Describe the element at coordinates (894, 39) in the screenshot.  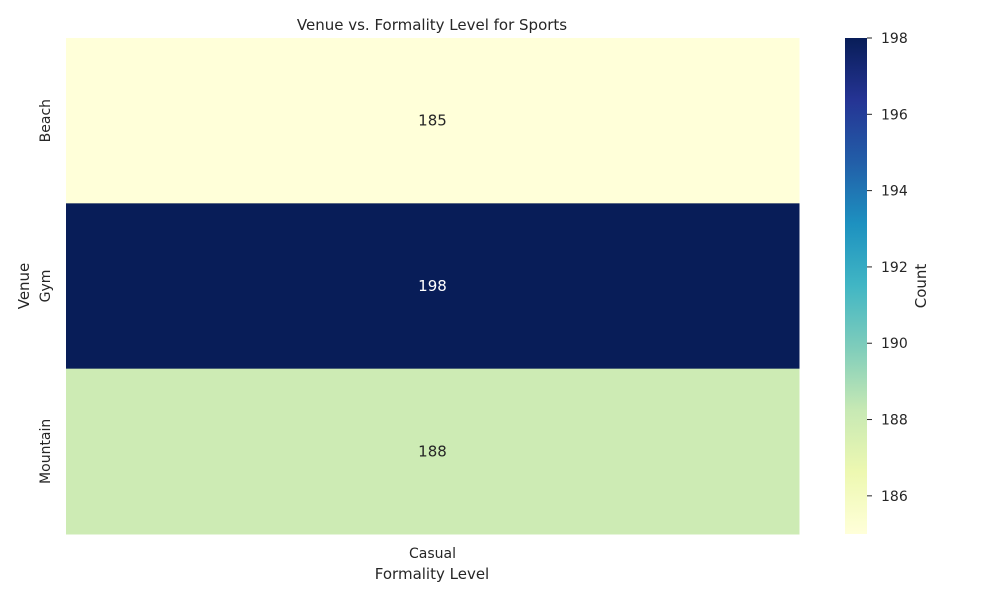
I see `colorbar-tick-label: 198` at that location.